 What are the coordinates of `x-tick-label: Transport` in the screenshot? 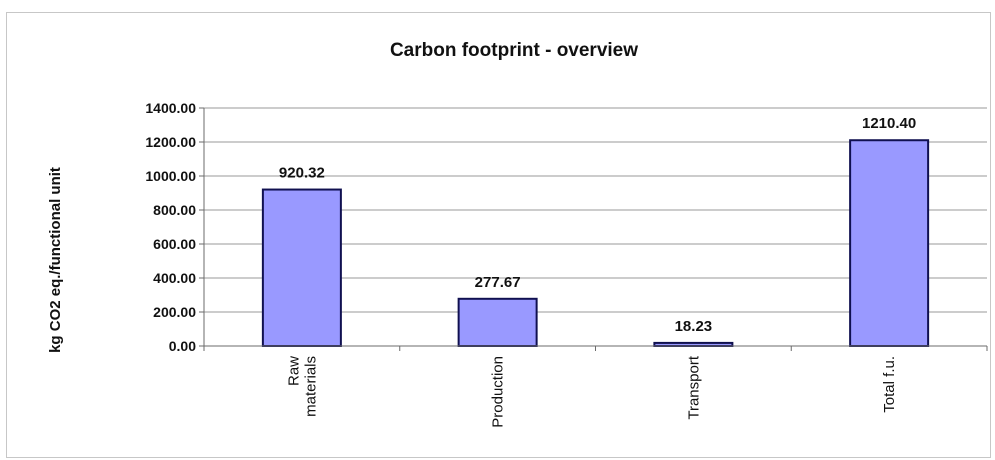 It's located at (693, 387).